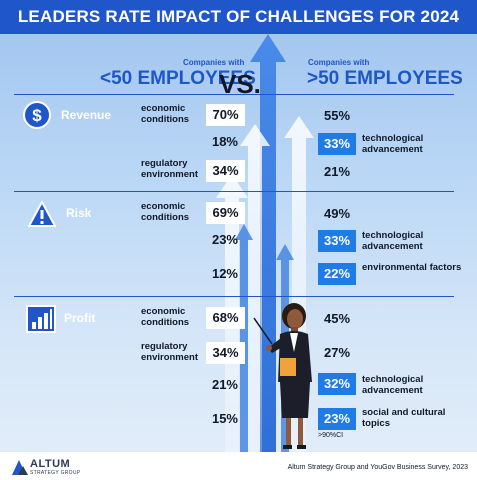  I want to click on risk-left-value-3: 12%, so click(224, 273).